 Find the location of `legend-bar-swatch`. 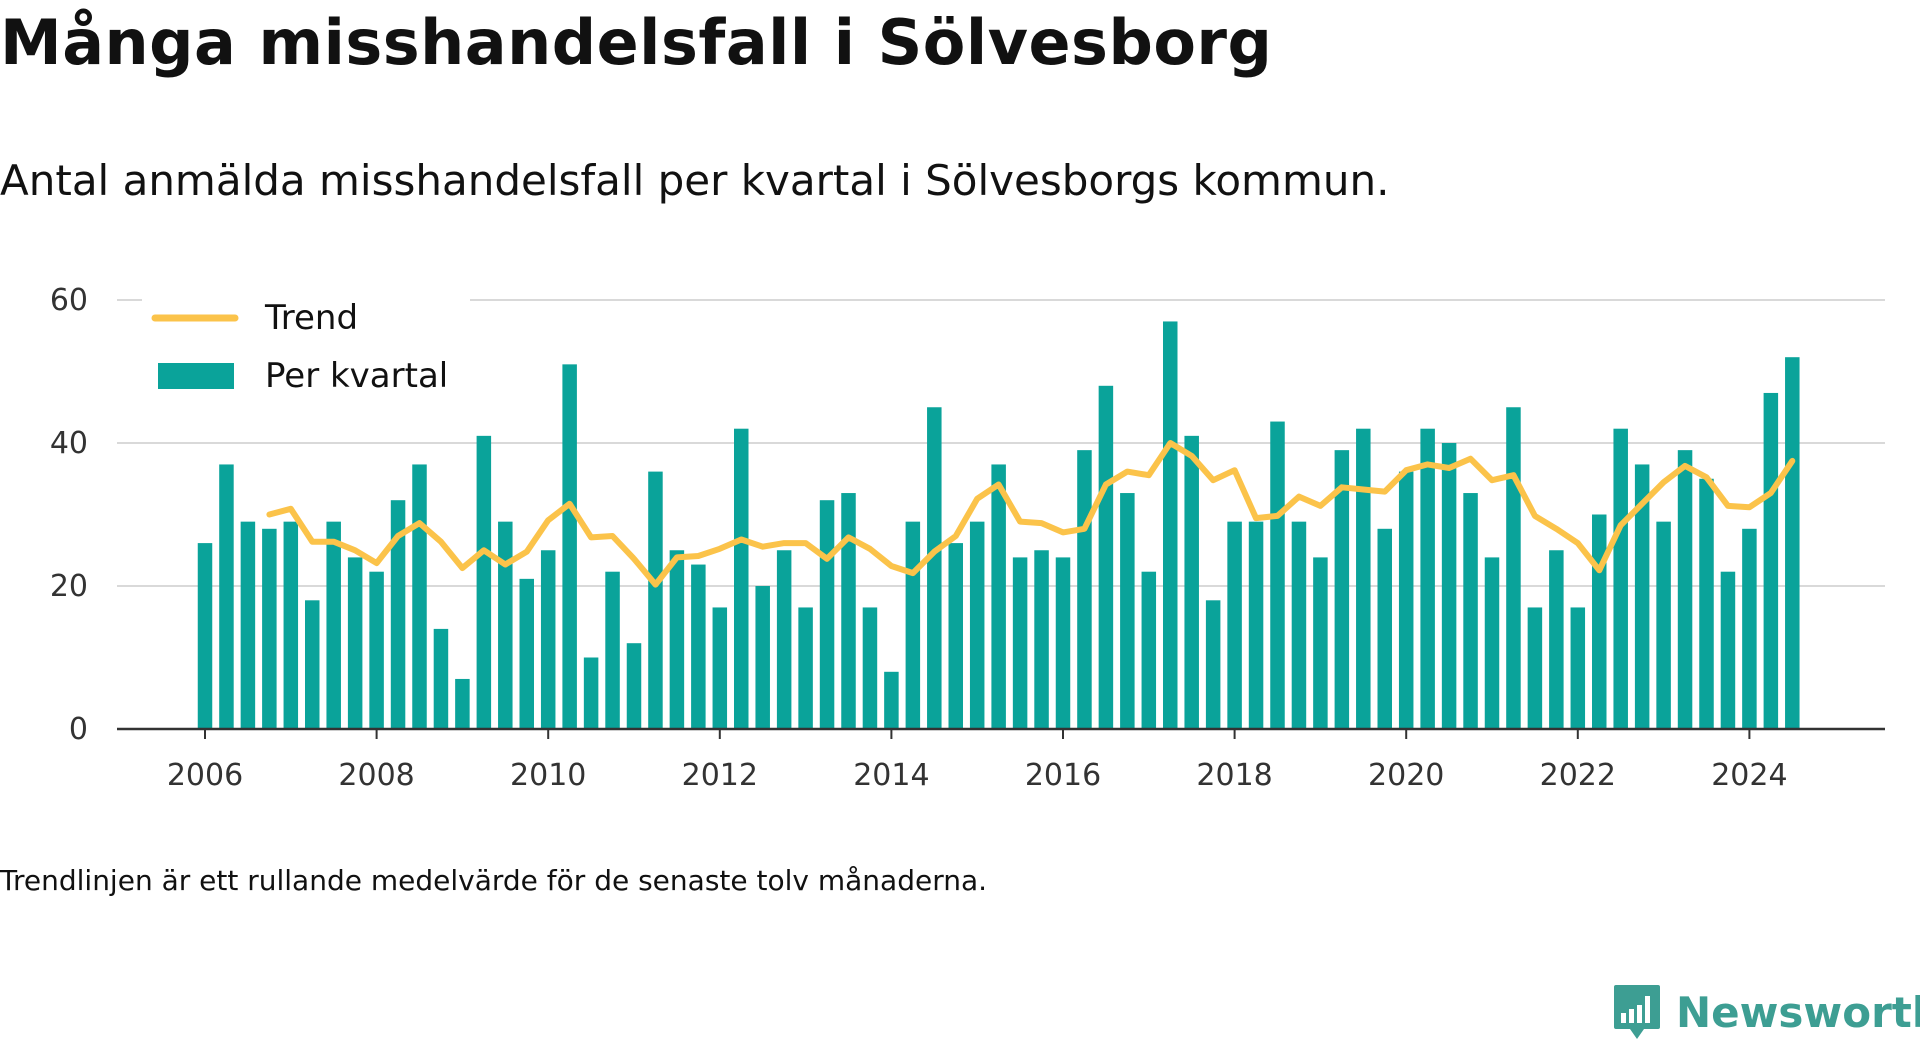

legend-bar-swatch is located at coordinates (196, 376).